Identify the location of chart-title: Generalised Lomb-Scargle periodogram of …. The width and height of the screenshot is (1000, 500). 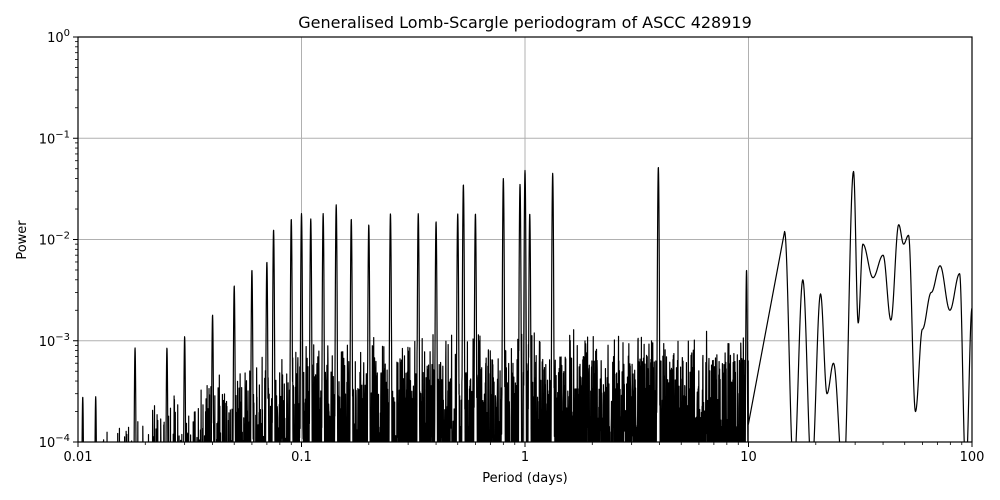
(525, 22).